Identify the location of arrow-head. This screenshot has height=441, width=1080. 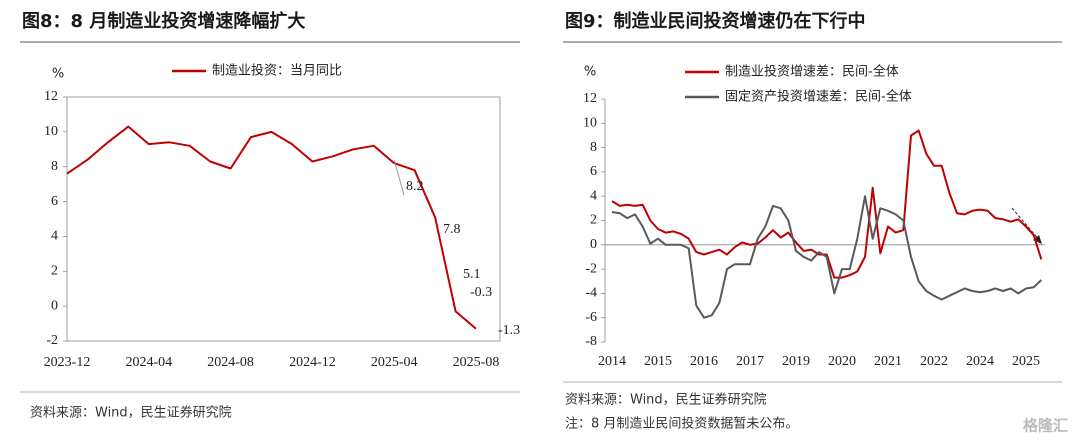
(1037, 239).